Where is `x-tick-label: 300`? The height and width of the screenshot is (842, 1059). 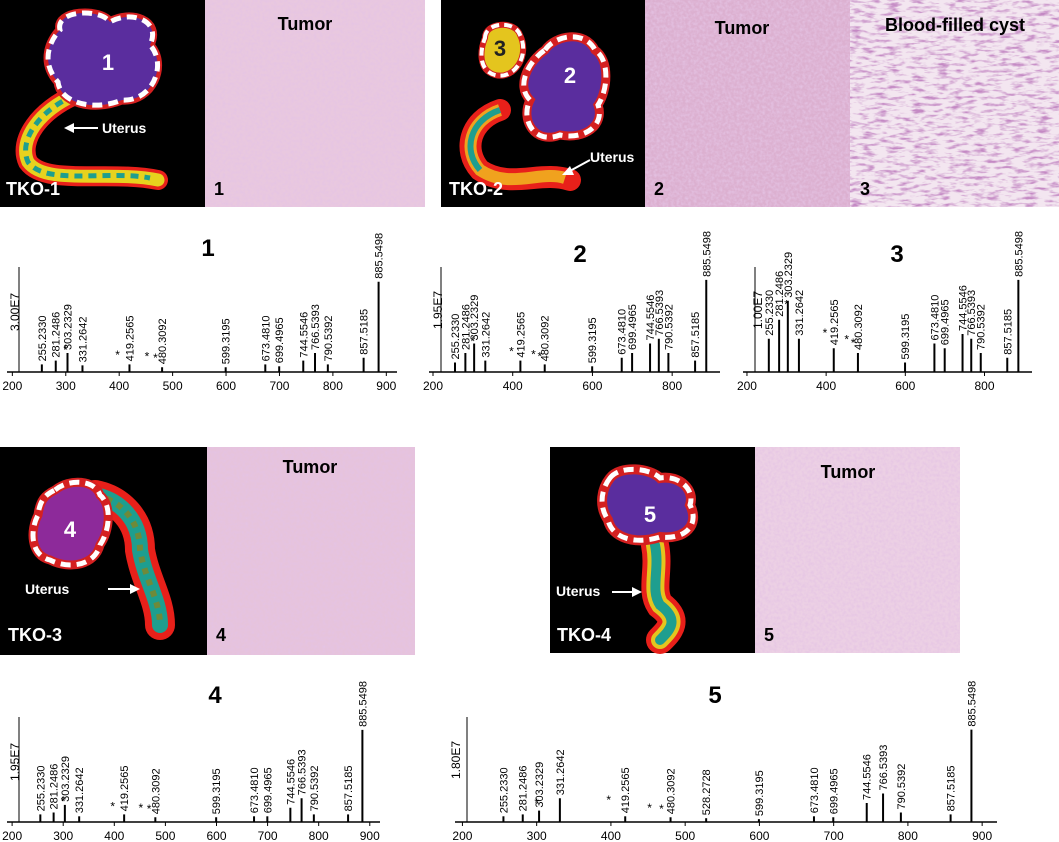
x-tick-label: 300 is located at coordinates (63, 835).